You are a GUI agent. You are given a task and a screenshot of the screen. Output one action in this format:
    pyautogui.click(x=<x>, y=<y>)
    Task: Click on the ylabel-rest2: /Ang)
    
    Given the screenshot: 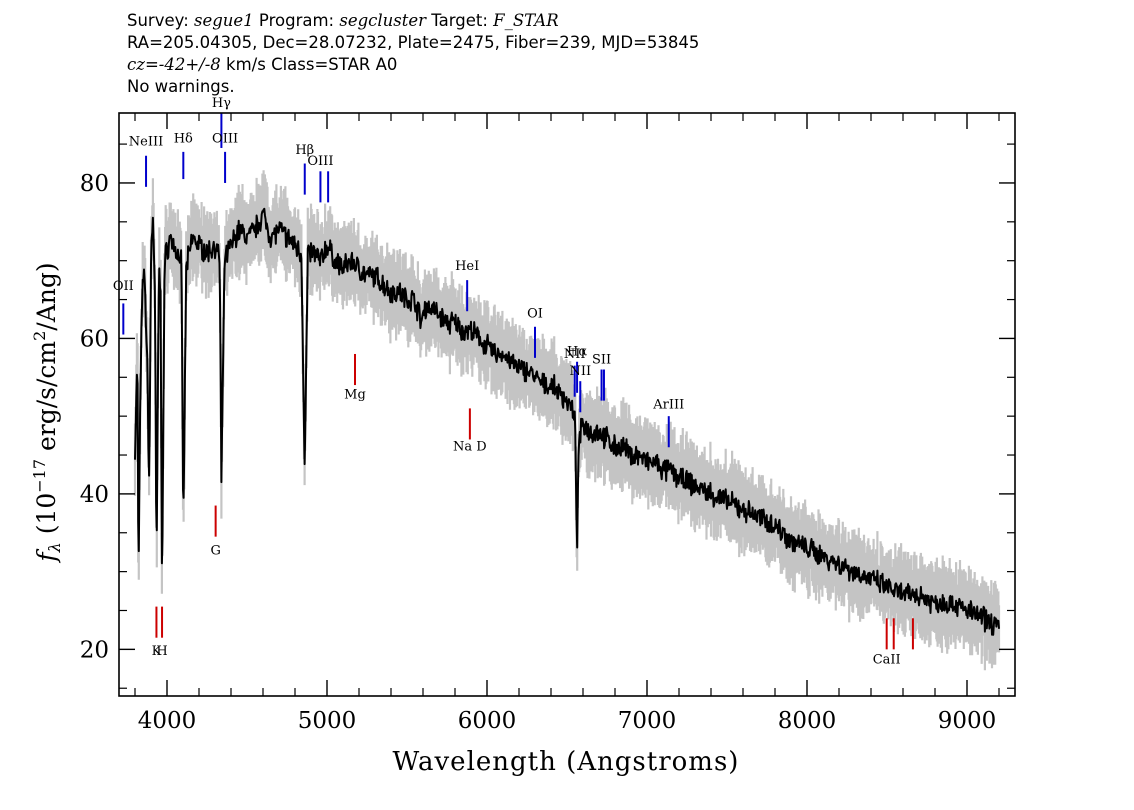 What is the action you would take?
    pyautogui.click(x=46, y=296)
    